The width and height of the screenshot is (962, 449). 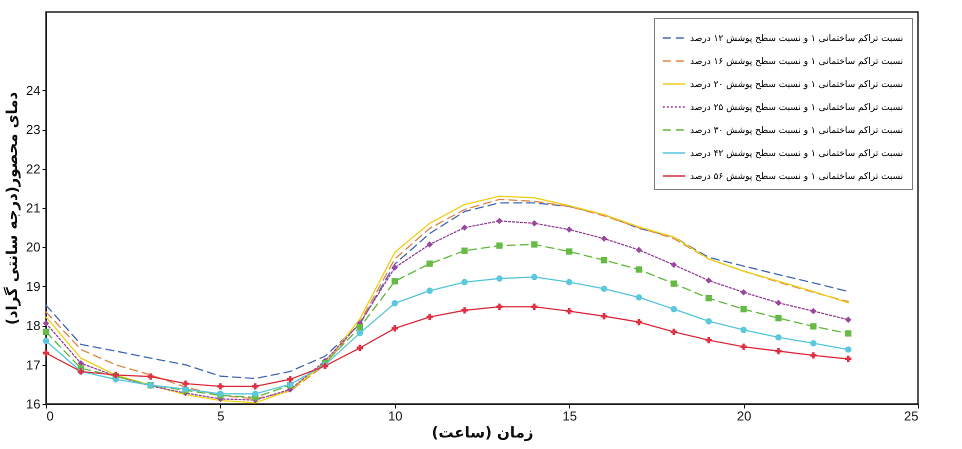 I want to click on y-tick-label: 20, so click(x=33, y=247).